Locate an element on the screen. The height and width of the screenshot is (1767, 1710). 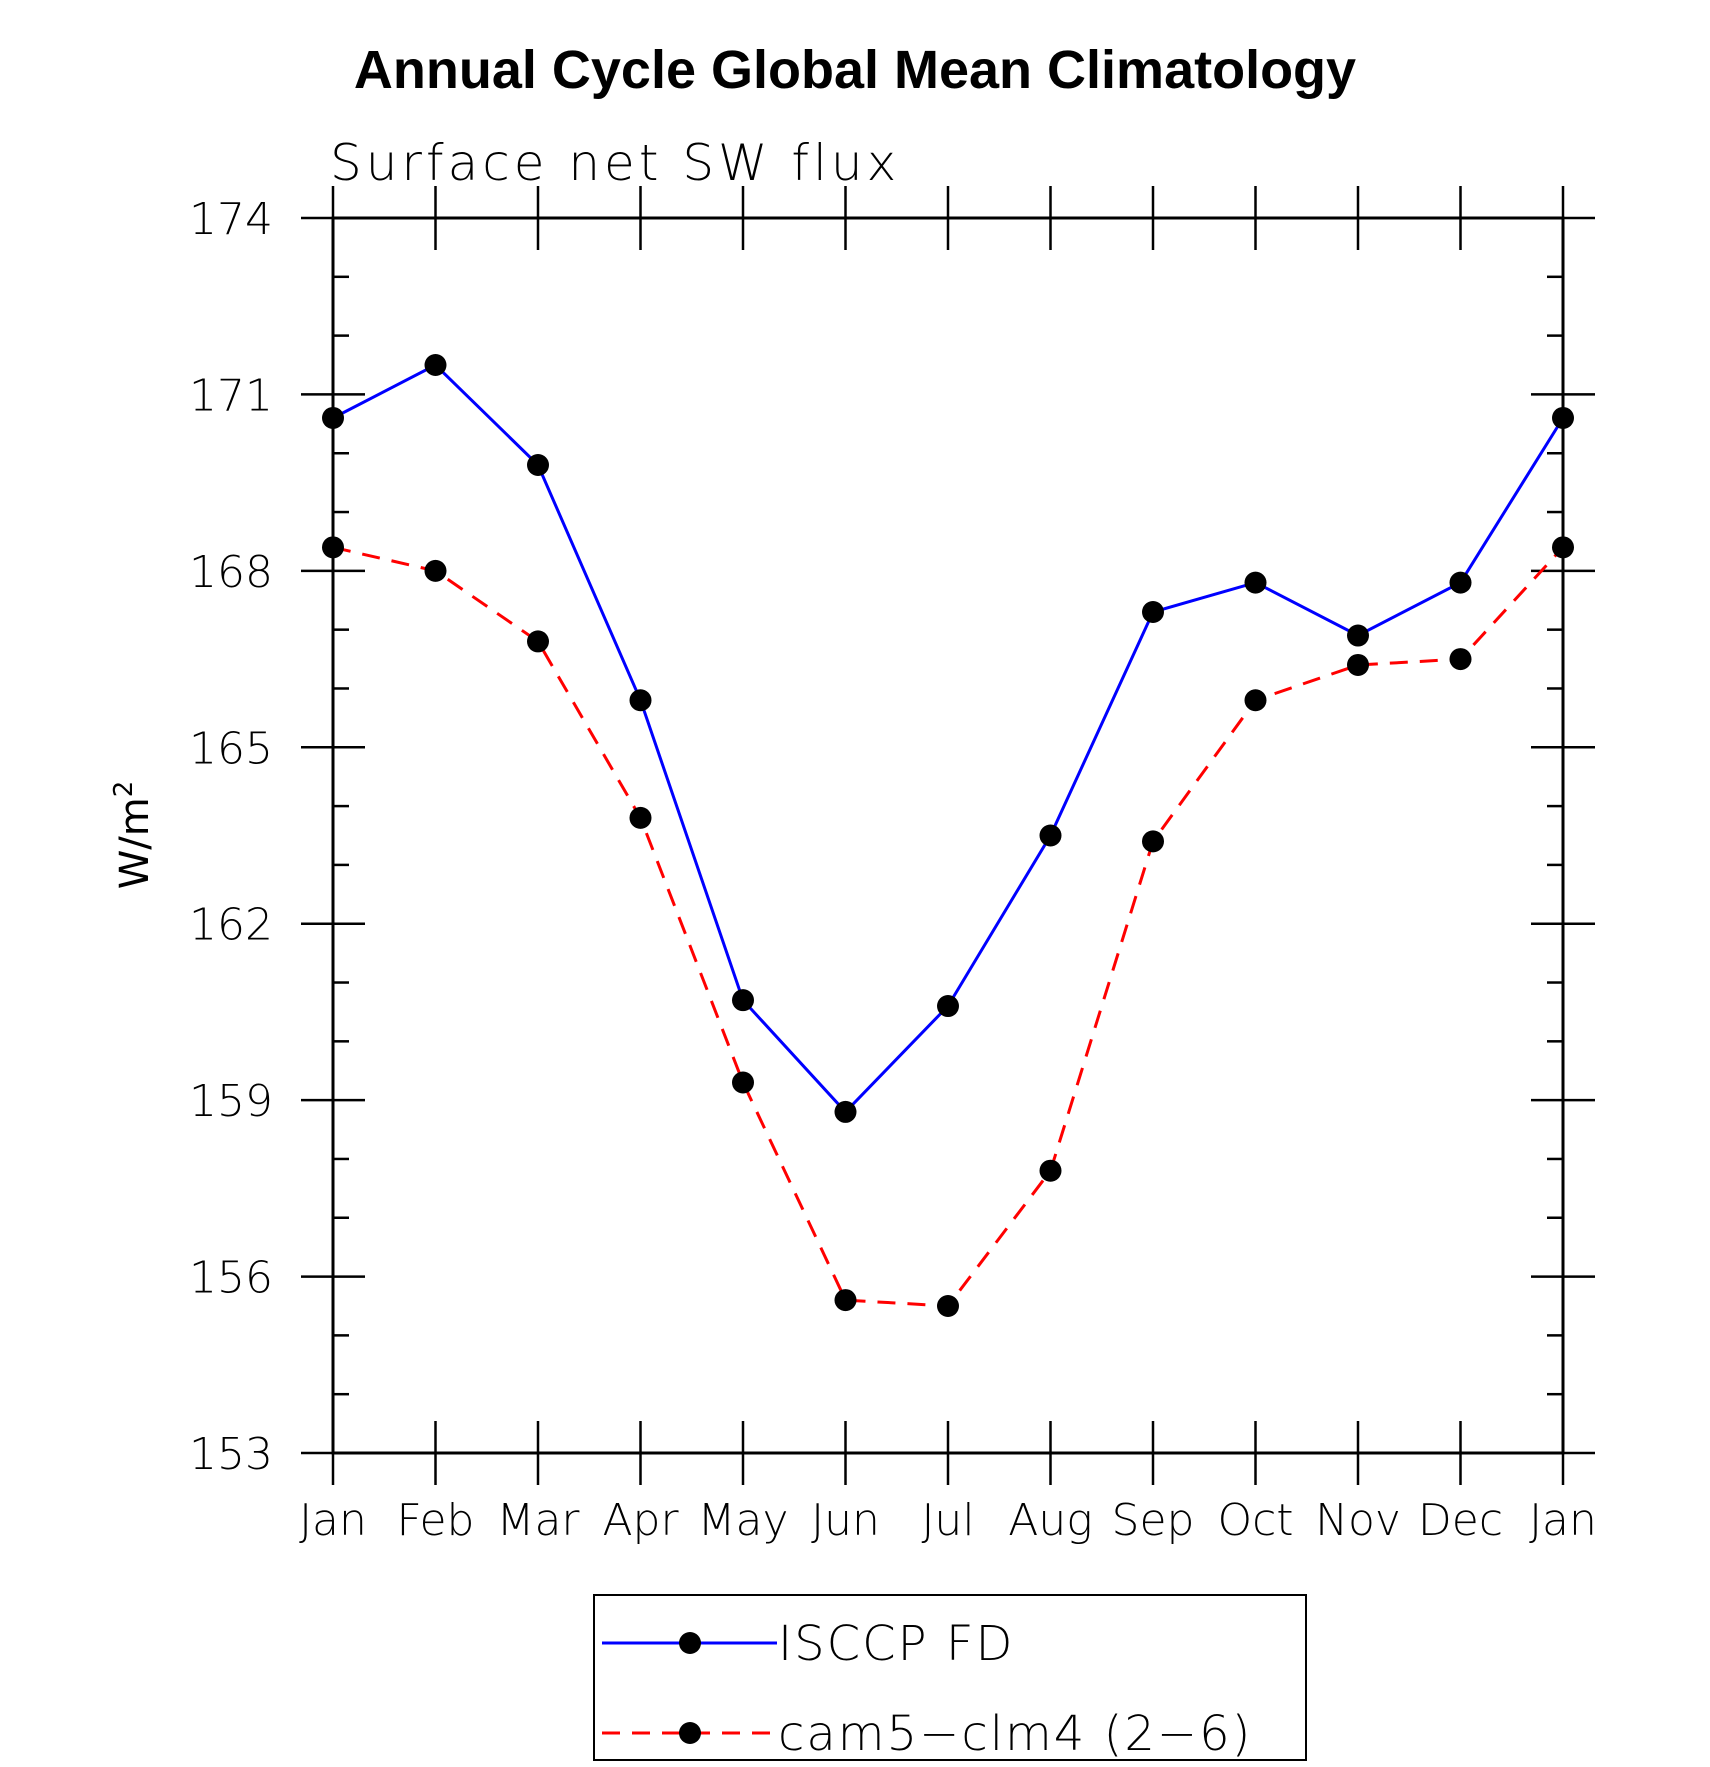
x-tick-label: Apr is located at coordinates (640, 1520).